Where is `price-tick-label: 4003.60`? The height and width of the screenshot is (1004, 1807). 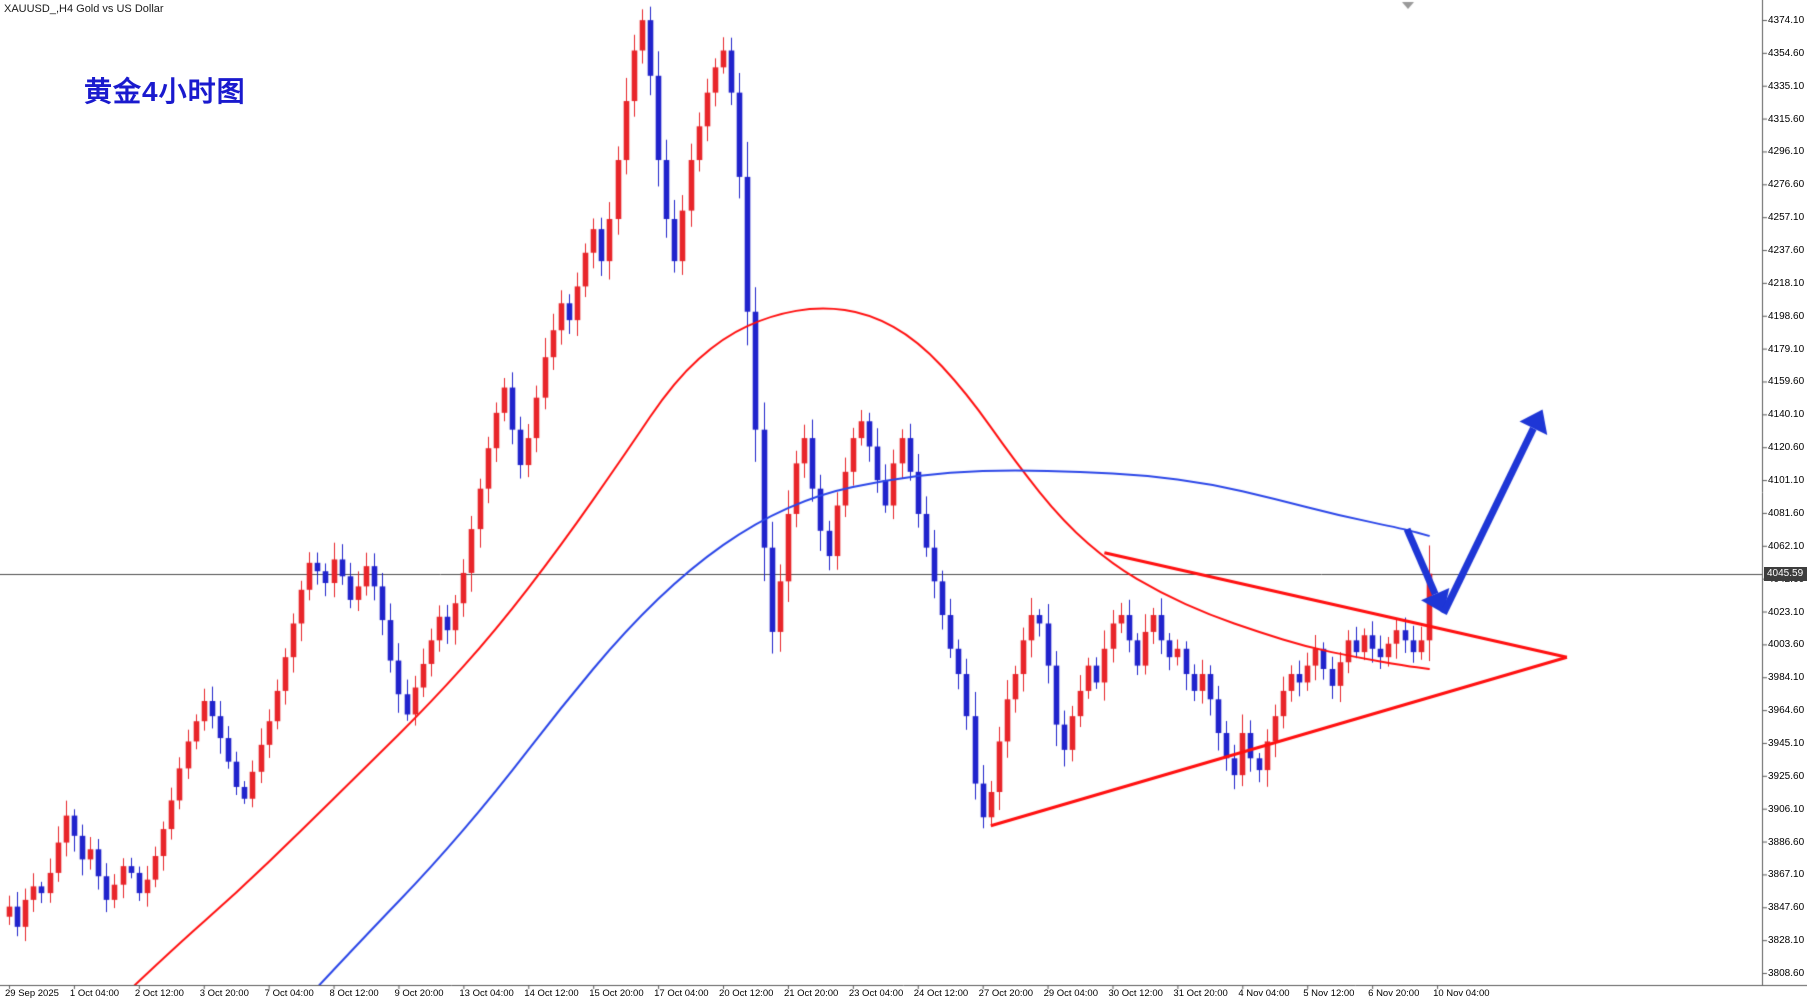 price-tick-label: 4003.60 is located at coordinates (1786, 645).